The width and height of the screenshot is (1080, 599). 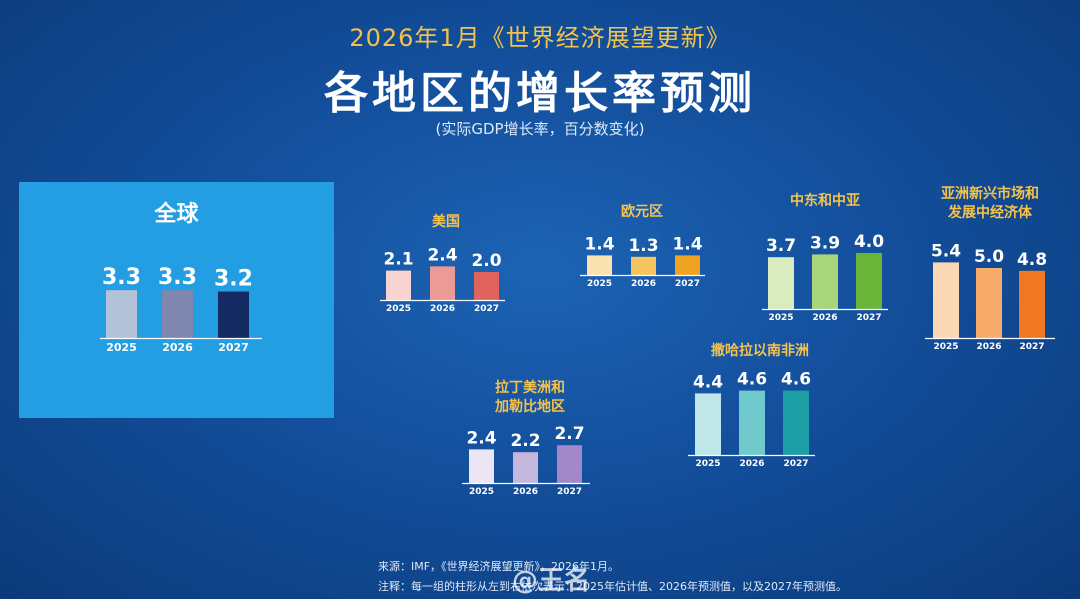 I want to click on chart-mideast: 3.7 2025 3.9 2026 4.0 2027, so click(x=825, y=277).